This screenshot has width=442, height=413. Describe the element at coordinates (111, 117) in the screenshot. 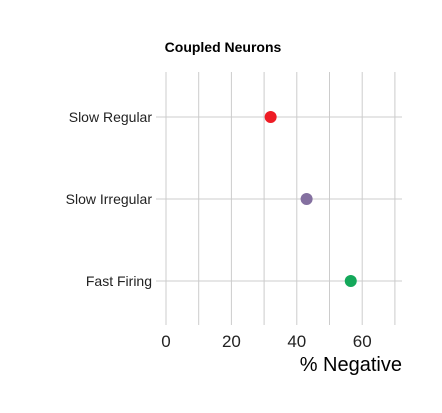

I see `category-label: Slow Regular` at that location.